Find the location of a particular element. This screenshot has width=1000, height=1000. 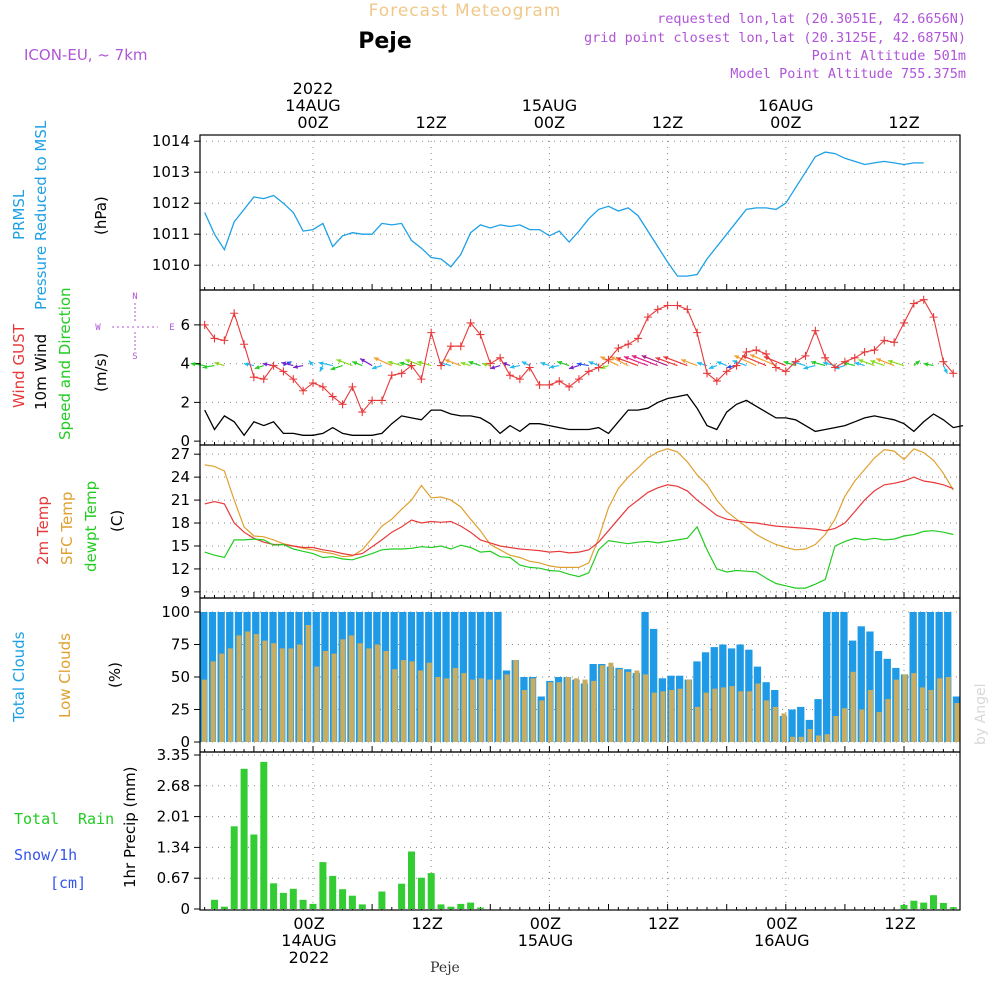

label-dewpt-temp: dewpt Temp is located at coordinates (91, 526).